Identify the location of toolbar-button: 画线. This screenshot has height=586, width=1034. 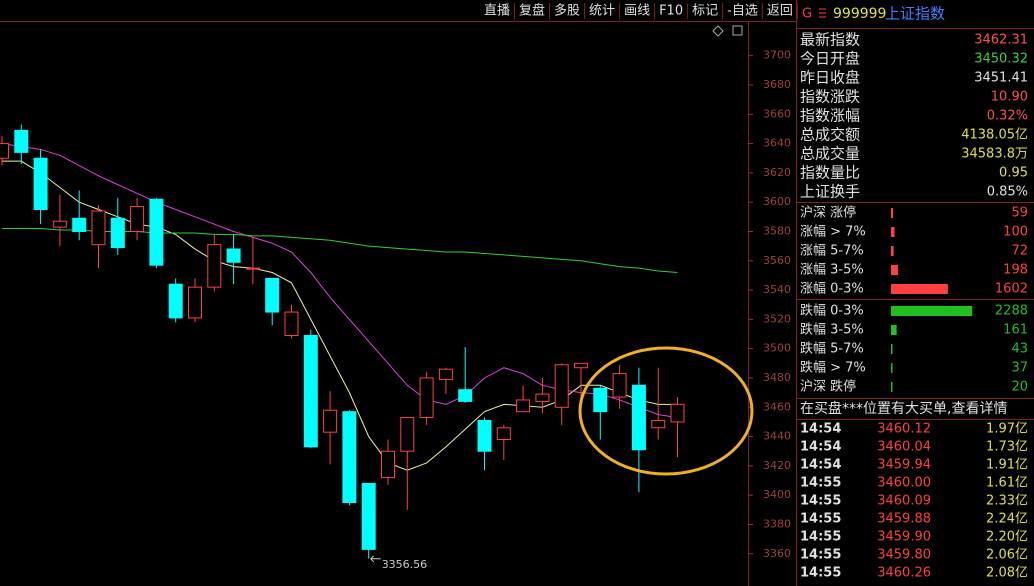
(637, 11).